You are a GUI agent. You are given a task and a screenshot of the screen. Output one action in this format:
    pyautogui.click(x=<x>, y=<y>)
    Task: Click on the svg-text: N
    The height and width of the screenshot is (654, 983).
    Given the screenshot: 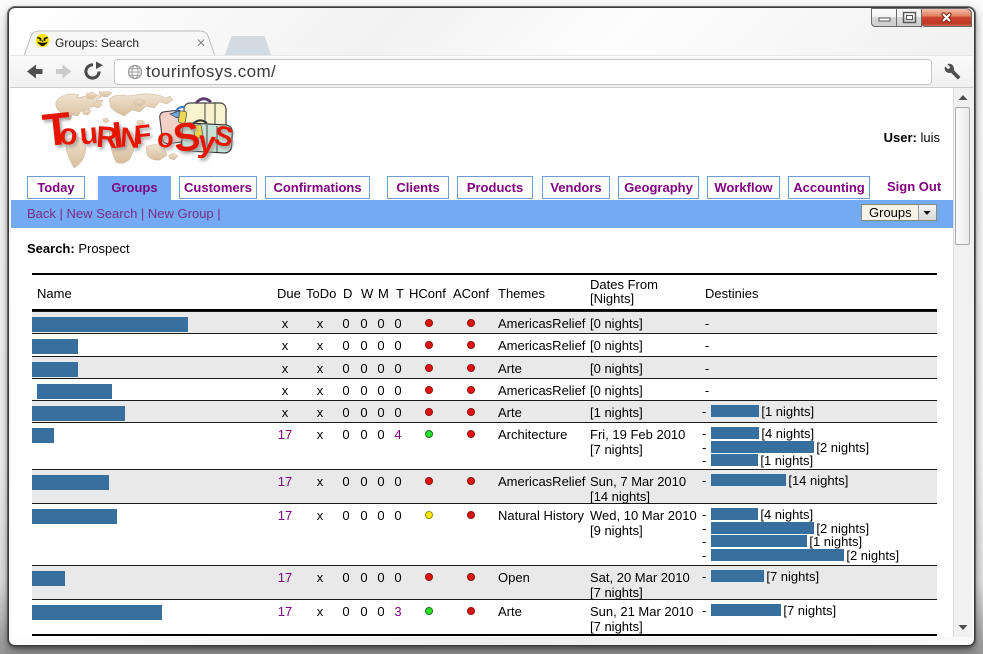 What is the action you would take?
    pyautogui.click(x=130, y=138)
    